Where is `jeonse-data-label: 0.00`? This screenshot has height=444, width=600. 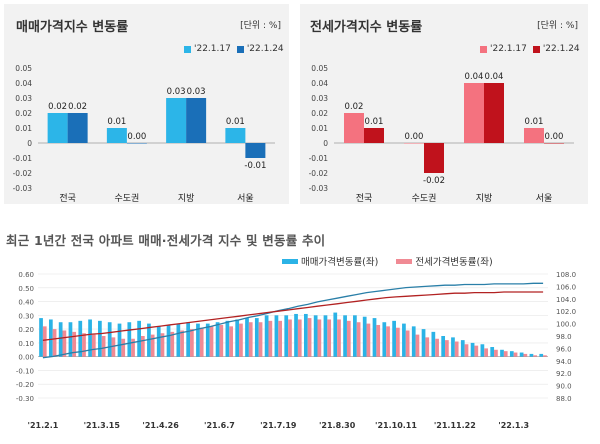 jeonse-data-label: 0.00 is located at coordinates (554, 137).